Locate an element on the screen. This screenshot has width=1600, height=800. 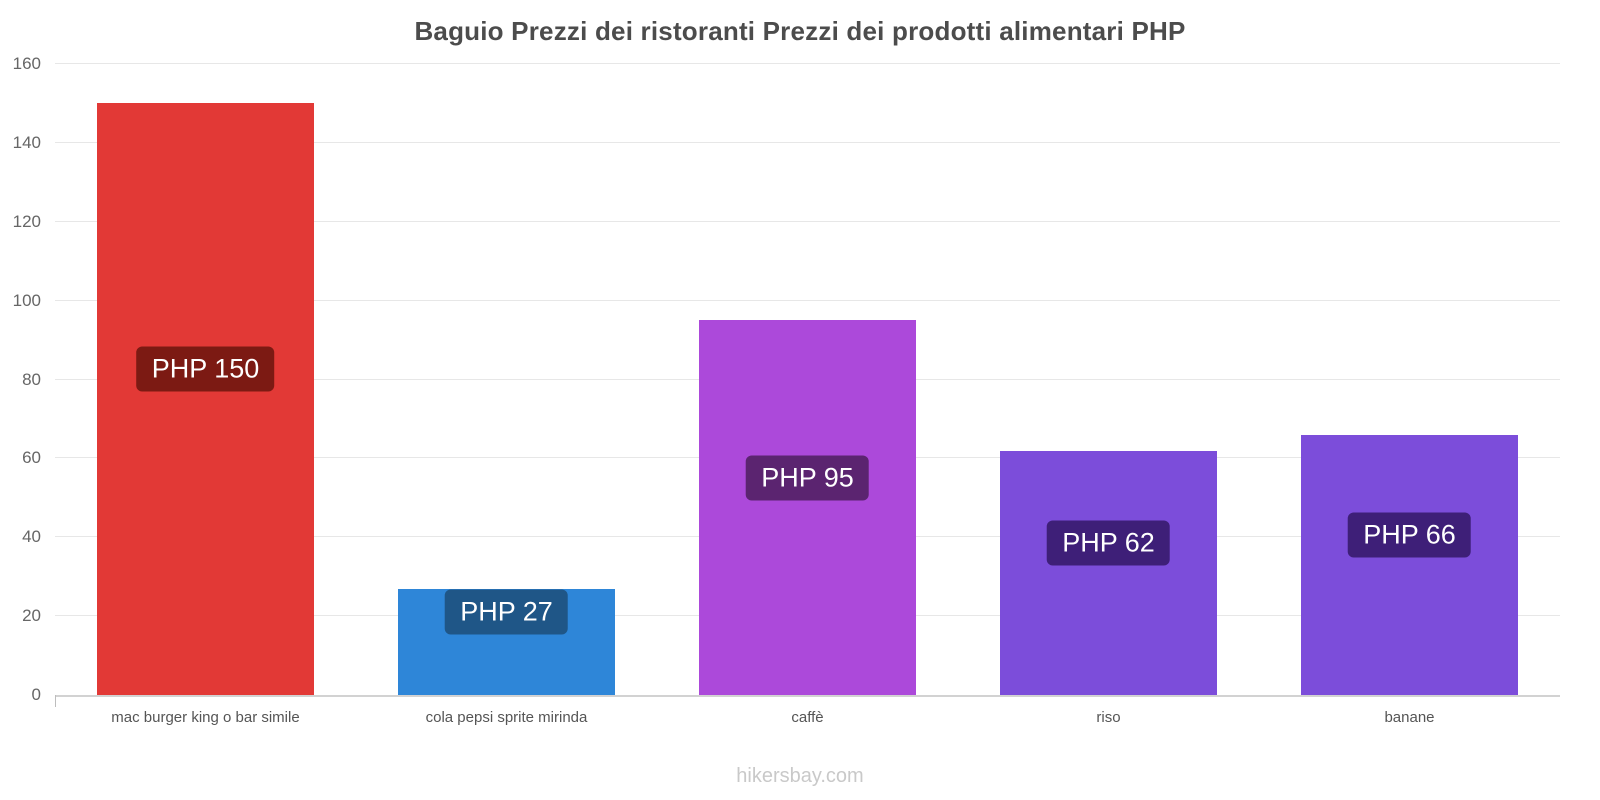
y-axis-tick-label: 40 is located at coordinates (31, 537).